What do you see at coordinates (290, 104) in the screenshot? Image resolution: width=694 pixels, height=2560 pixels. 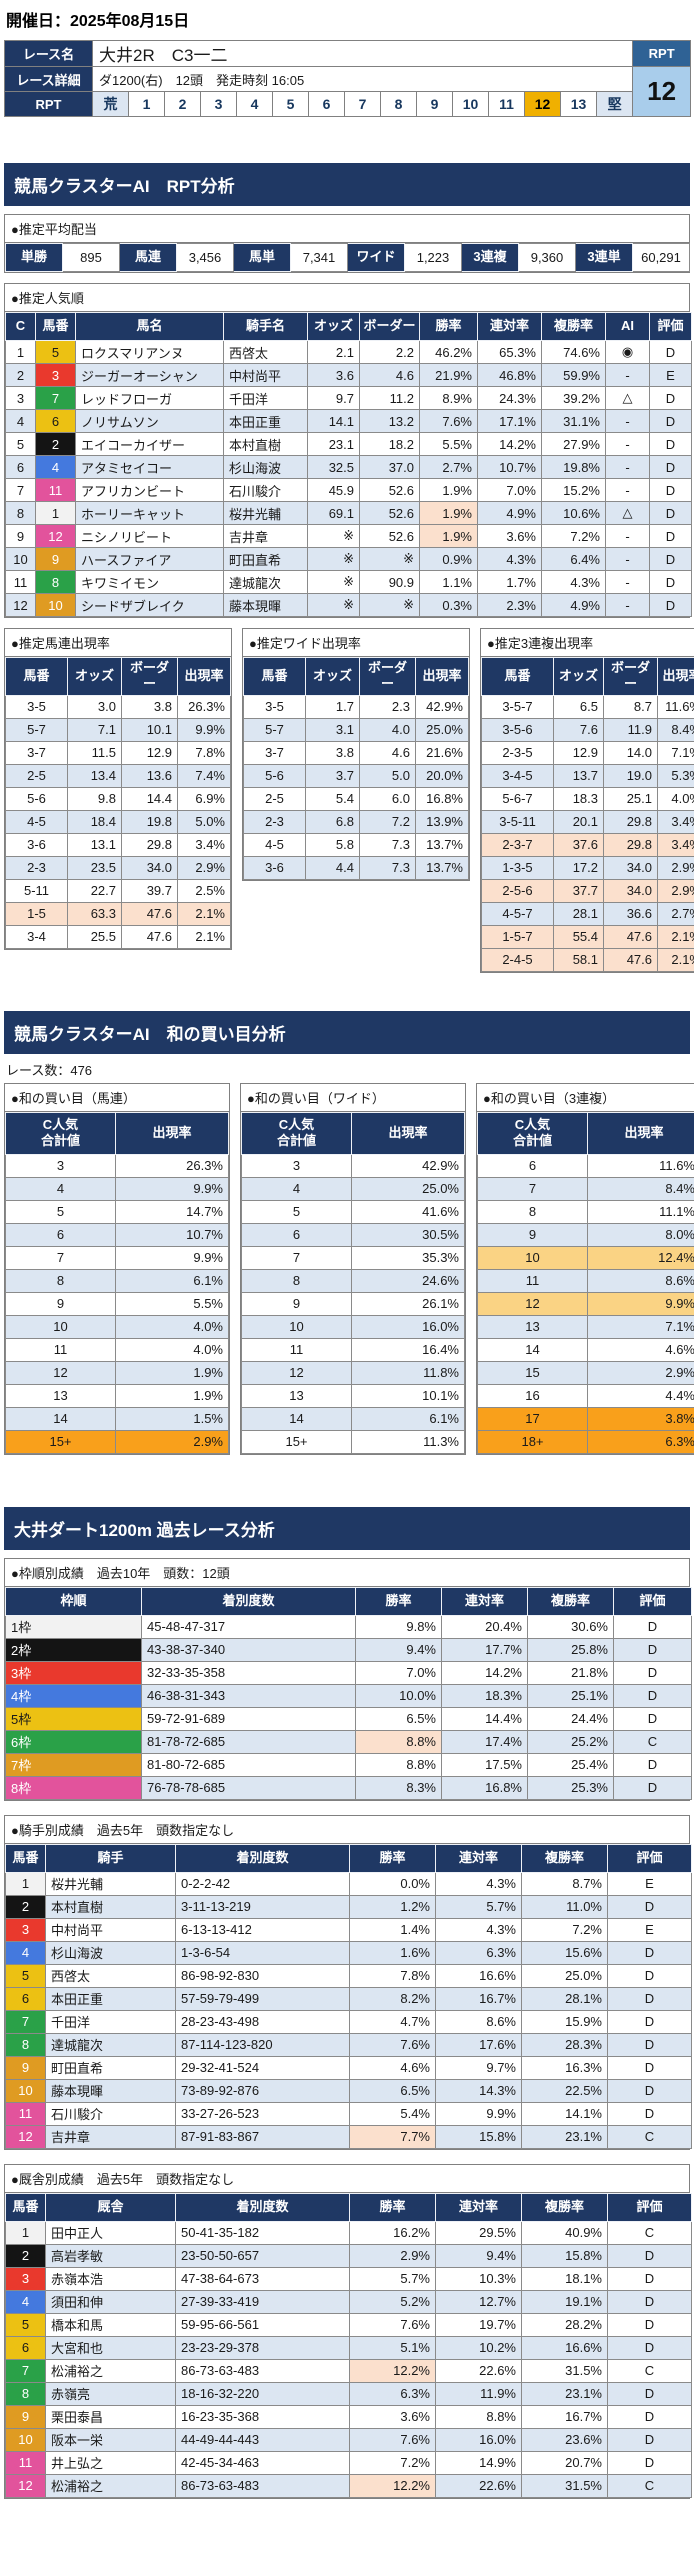 I see `rpt-scale-cell: 5` at bounding box center [290, 104].